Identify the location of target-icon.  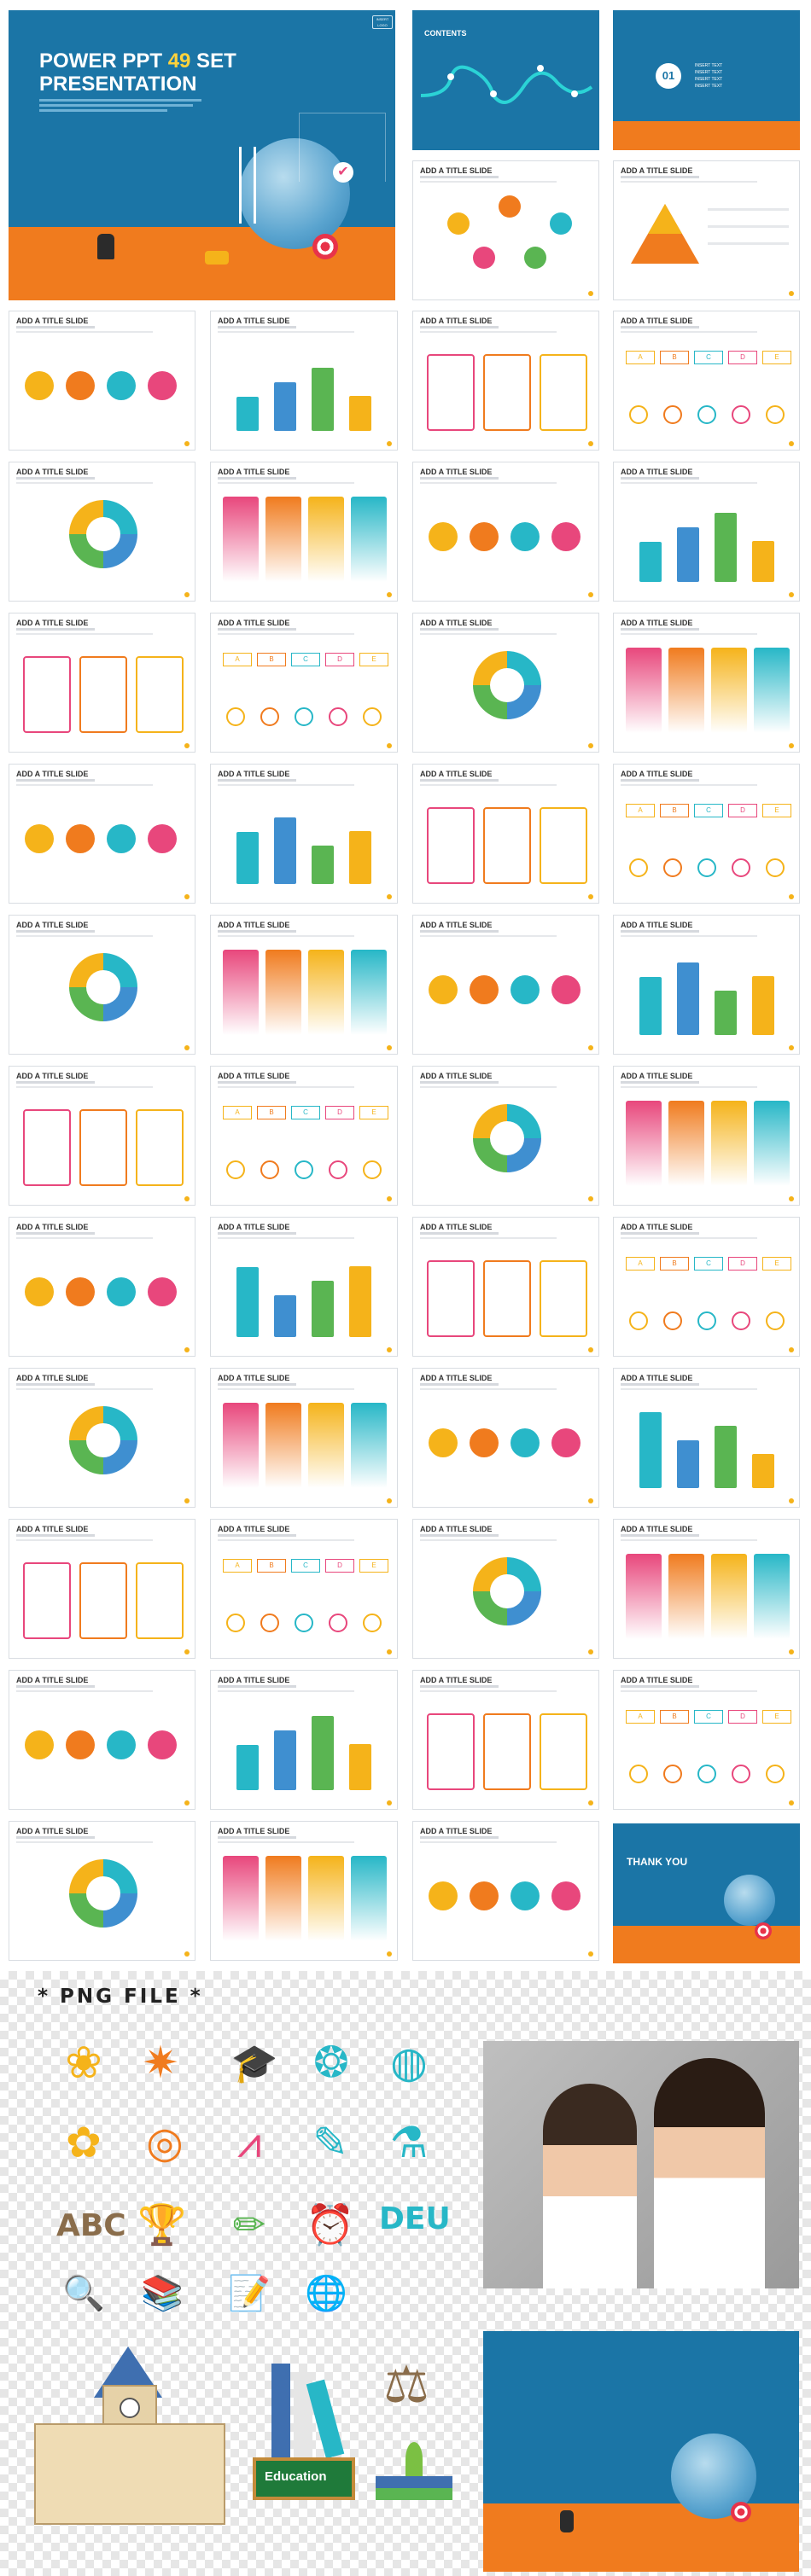
(325, 246).